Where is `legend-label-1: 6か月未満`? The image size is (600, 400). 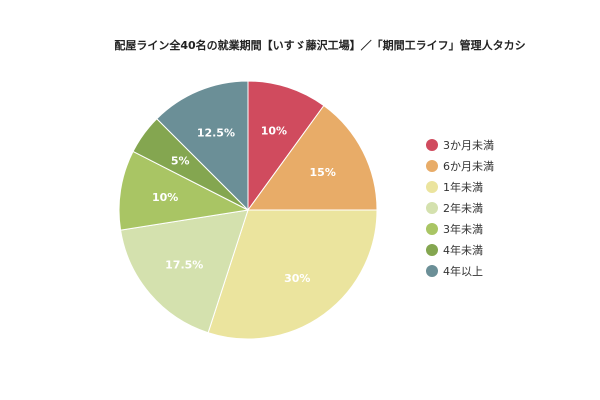
legend-label-1: 6か月未満 is located at coordinates (468, 166).